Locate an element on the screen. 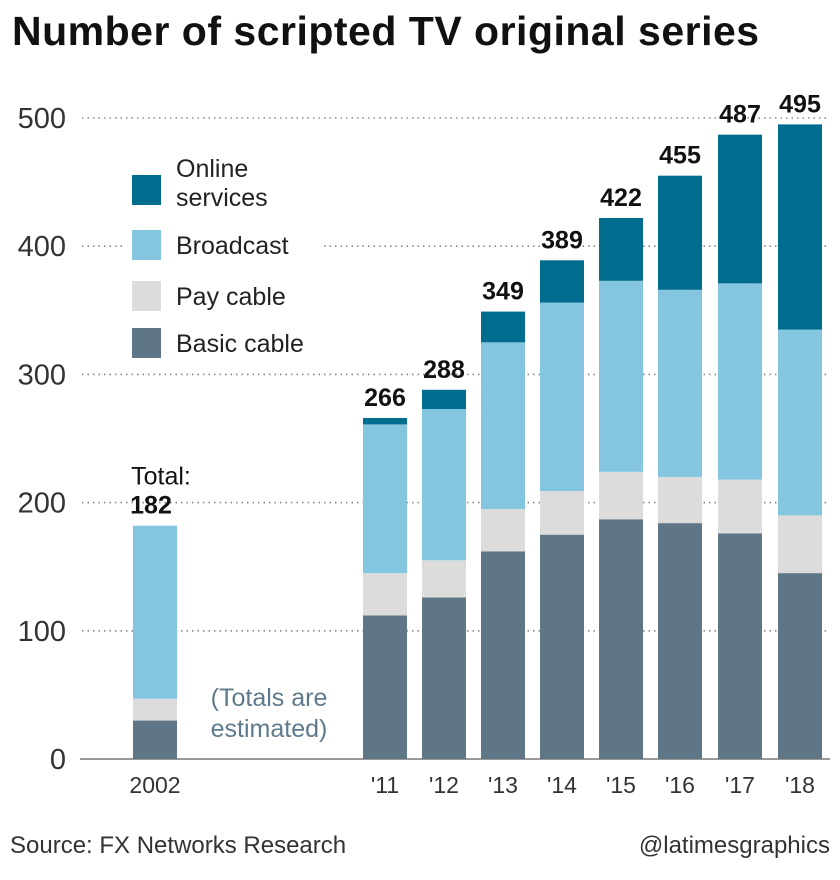 This screenshot has width=840, height=880. x-tick-label: '13 is located at coordinates (503, 785).